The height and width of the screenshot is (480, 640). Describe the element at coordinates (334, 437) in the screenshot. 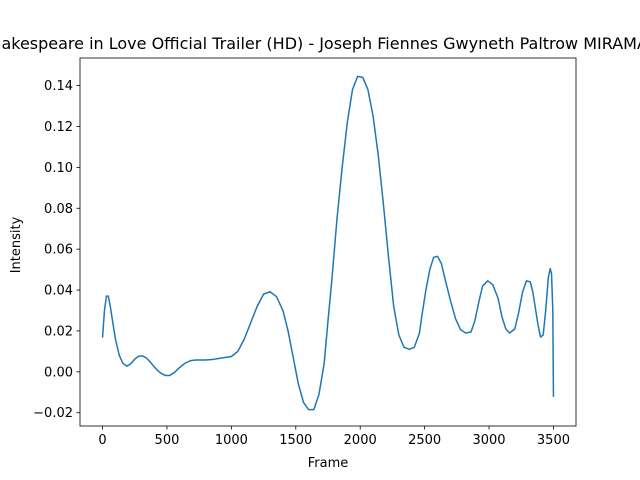

I see `x-axis-ticks: 0 500 1000 1500 2000 2500 3000 3500` at that location.